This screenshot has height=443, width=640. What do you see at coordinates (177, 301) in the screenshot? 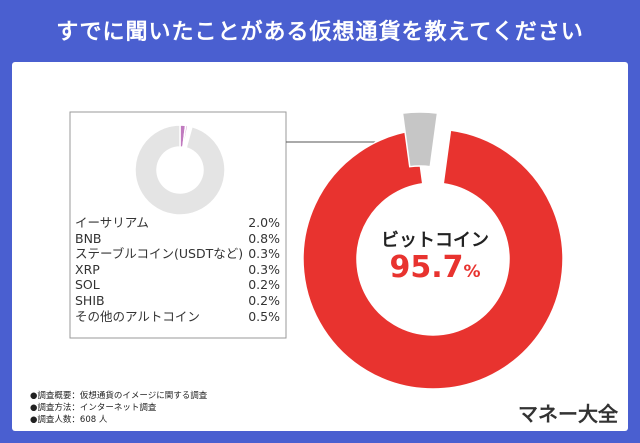
I see `detail-row: SHIB 0.2%` at bounding box center [177, 301].